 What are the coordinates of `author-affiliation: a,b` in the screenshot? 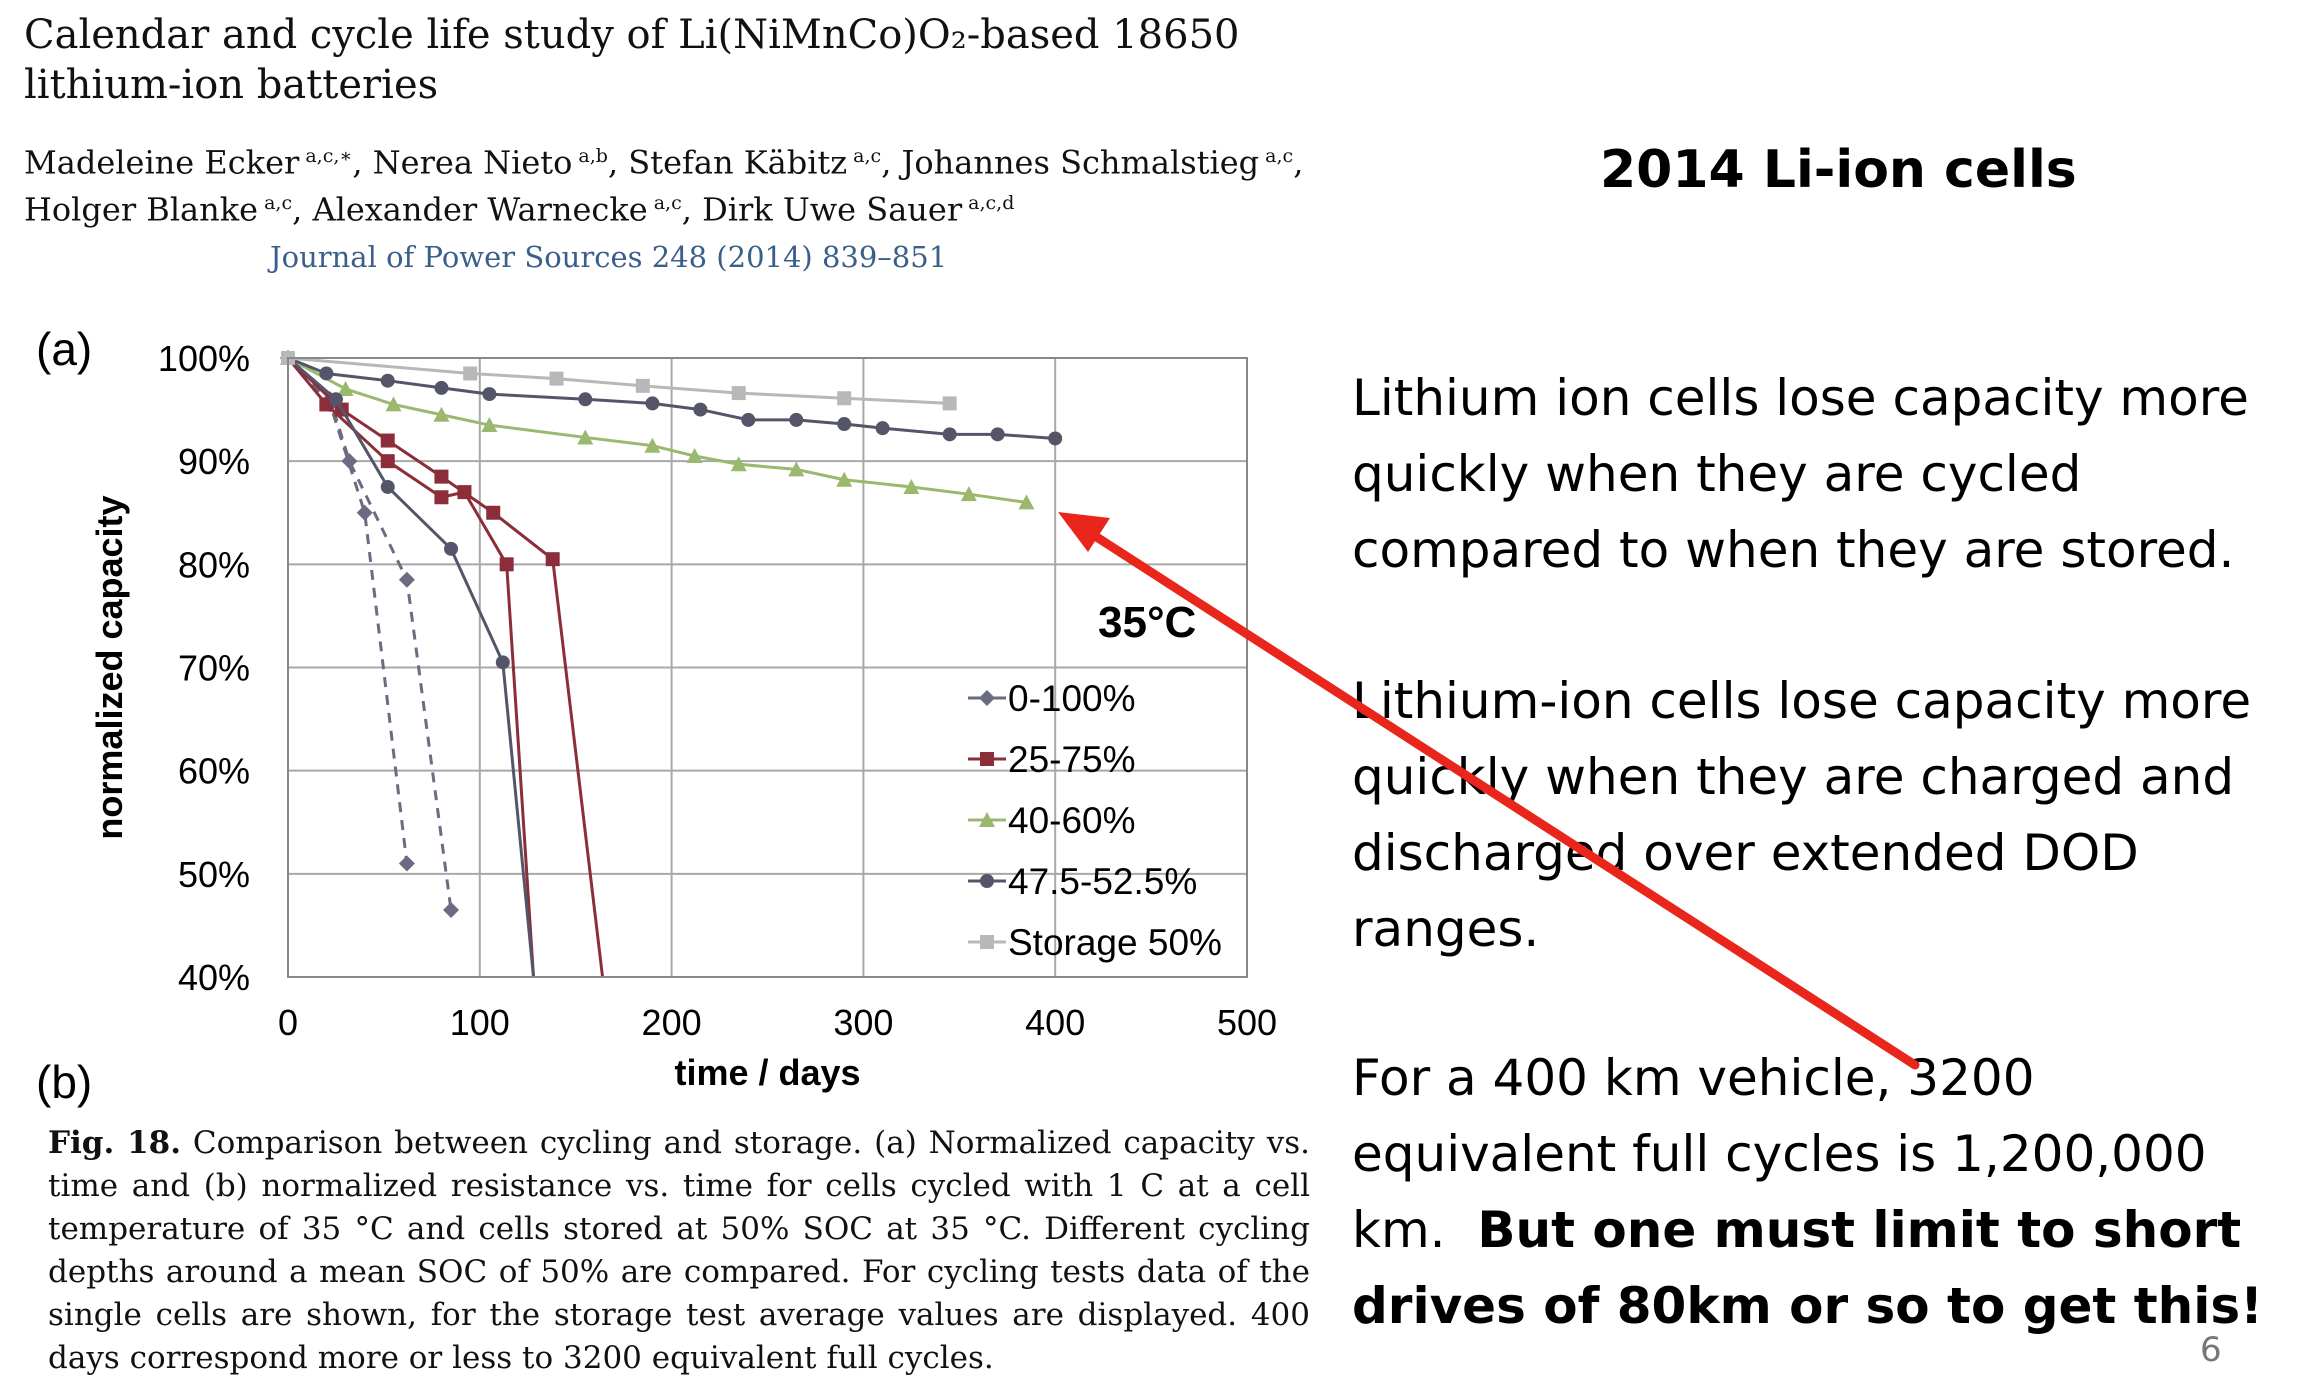 It's located at (590, 156).